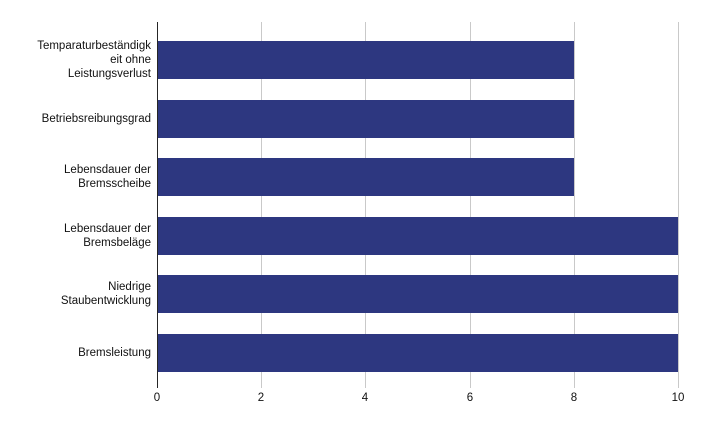  I want to click on category-label: Betriebsreibungsgrad, so click(76, 119).